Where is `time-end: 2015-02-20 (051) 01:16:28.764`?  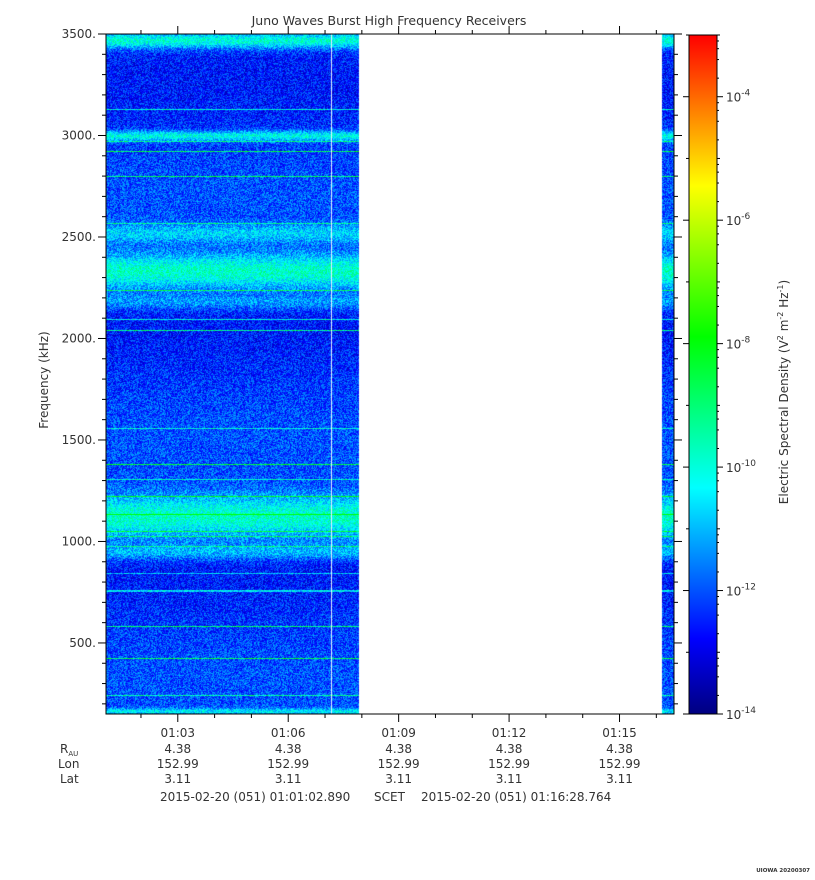 time-end: 2015-02-20 (051) 01:16:28.764 is located at coordinates (516, 797).